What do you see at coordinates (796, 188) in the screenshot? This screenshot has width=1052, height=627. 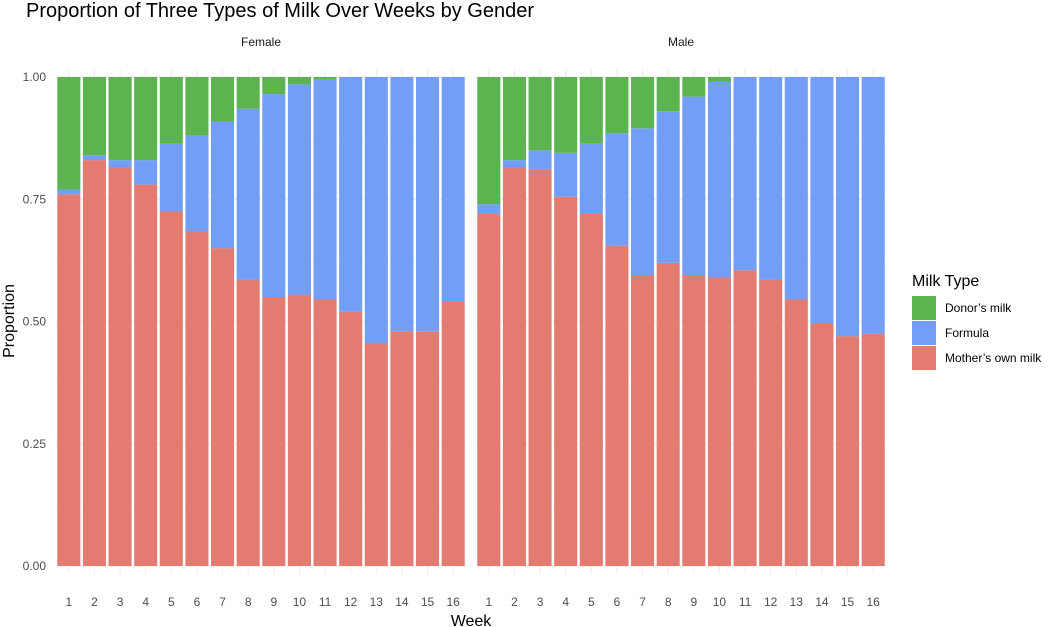 I see `bar-male-week-13-formula` at bounding box center [796, 188].